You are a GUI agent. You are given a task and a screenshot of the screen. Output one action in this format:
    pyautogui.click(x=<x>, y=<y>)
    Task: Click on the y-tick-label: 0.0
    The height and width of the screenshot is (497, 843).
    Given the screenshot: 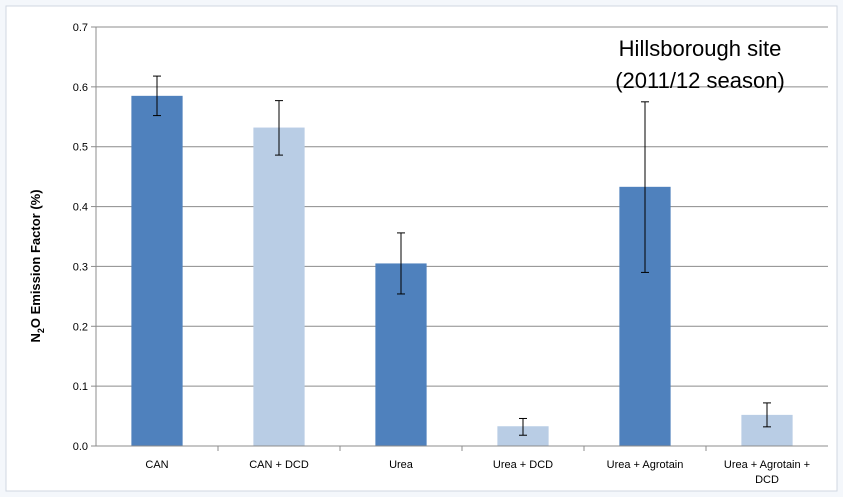 What is the action you would take?
    pyautogui.click(x=80, y=447)
    